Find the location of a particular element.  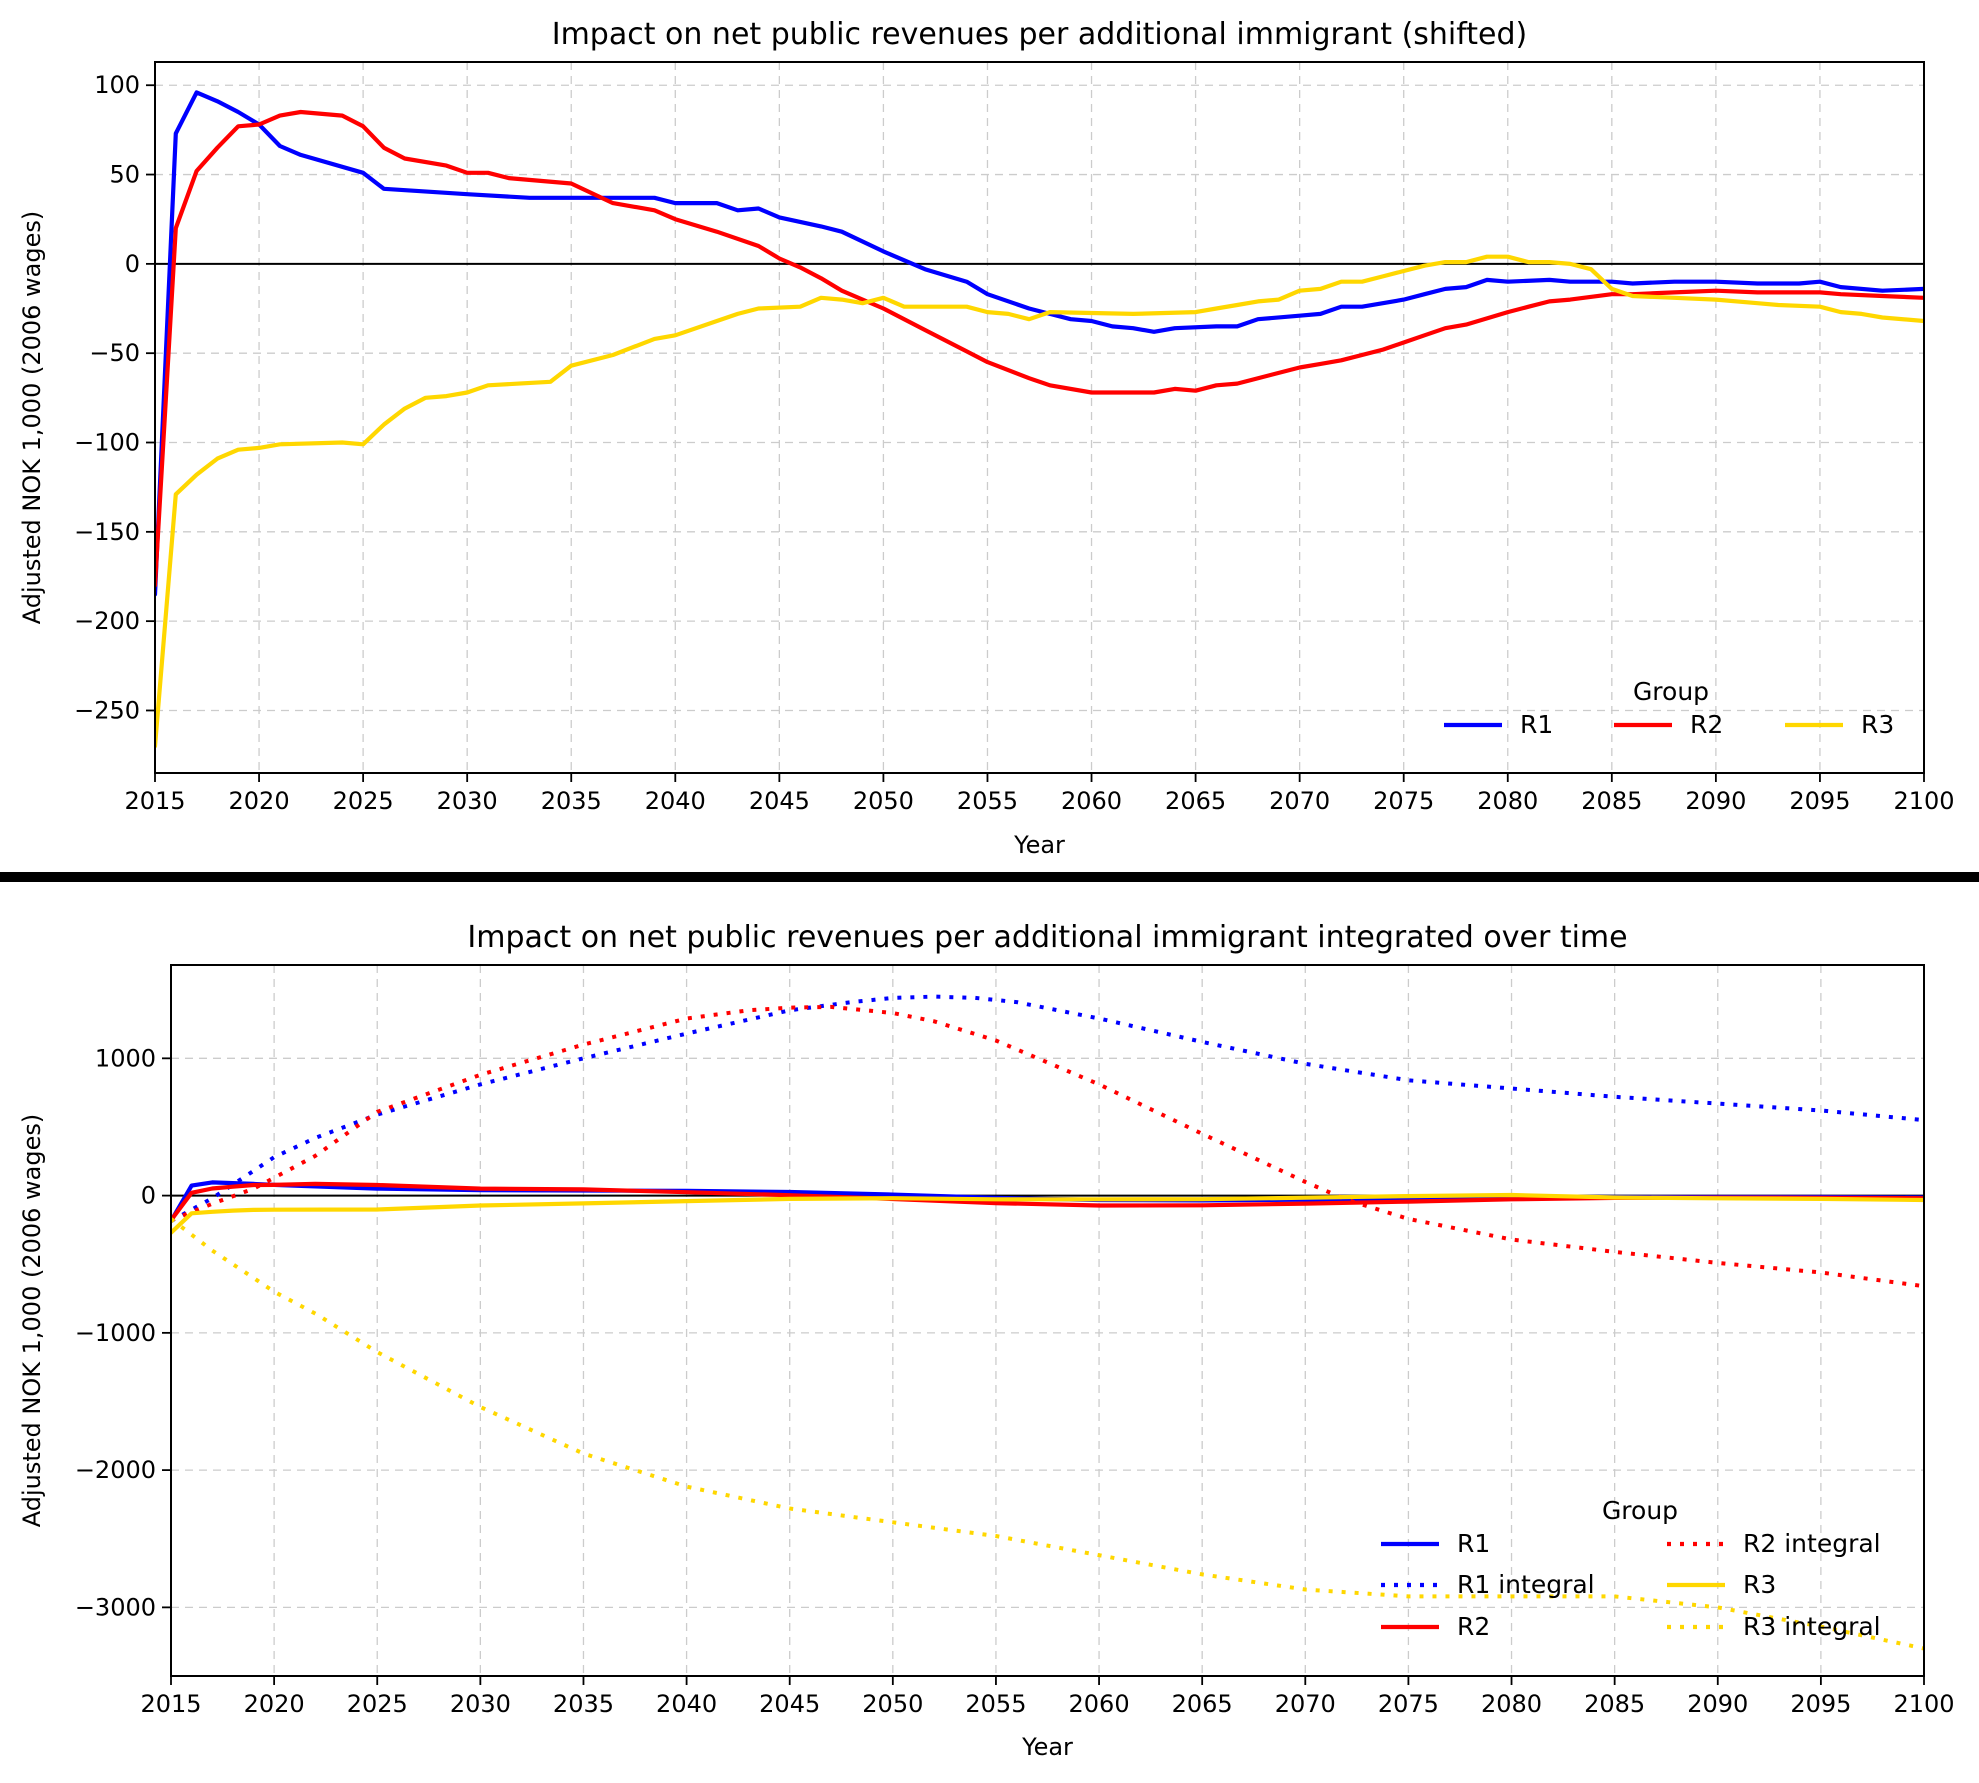

y-tick-label: 100 is located at coordinates (117, 85).